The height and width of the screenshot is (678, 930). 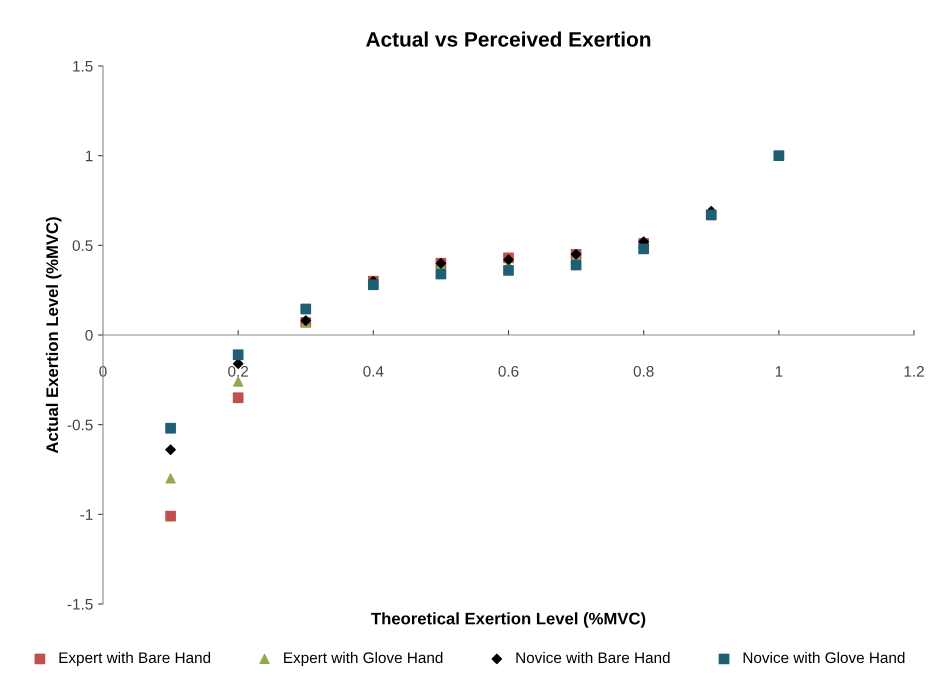 What do you see at coordinates (83, 66) in the screenshot?
I see `y-tick-label: 1.5` at bounding box center [83, 66].